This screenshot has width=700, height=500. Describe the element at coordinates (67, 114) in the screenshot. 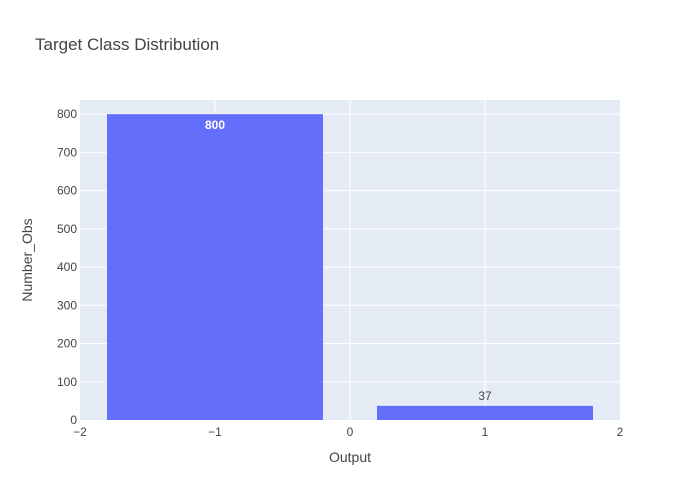

I see `y-tick-label: 800` at that location.